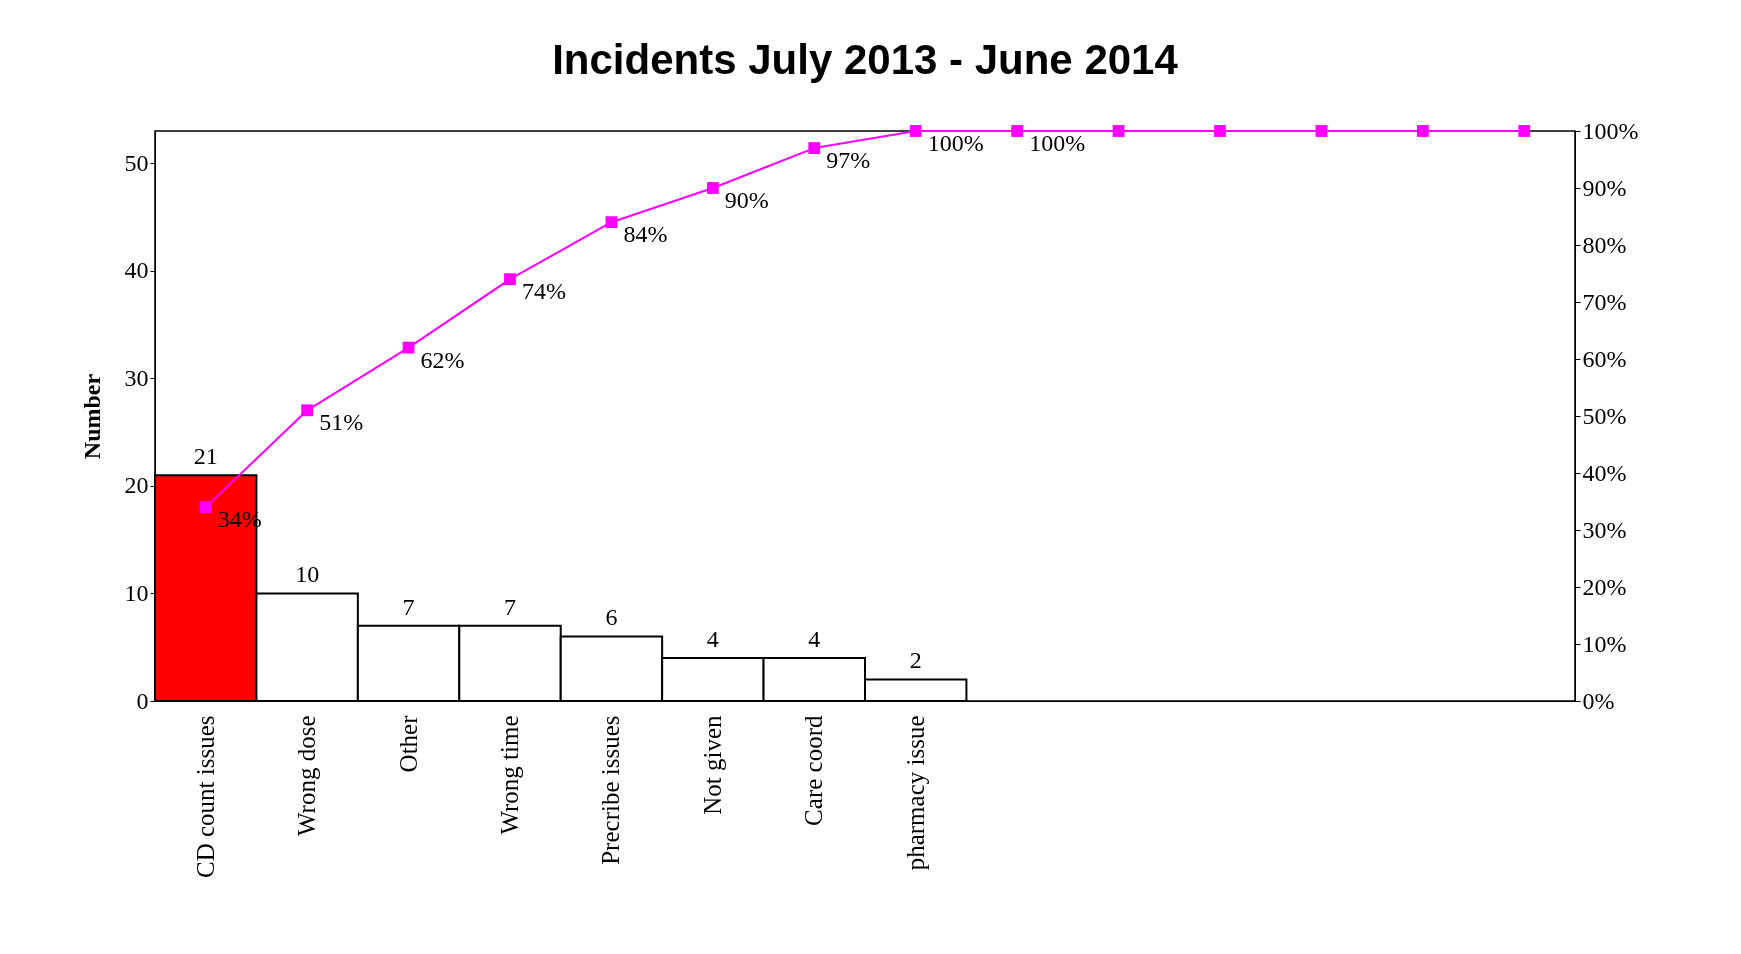 The image size is (1741, 954). Describe the element at coordinates (645, 234) in the screenshot. I see `data-label: 84%` at that location.